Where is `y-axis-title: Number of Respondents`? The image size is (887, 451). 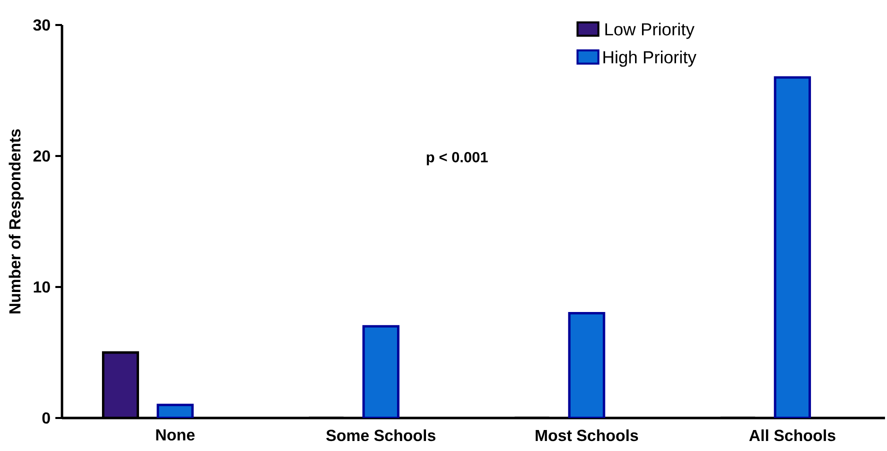
y-axis-title: Number of Respondents is located at coordinates (16, 221).